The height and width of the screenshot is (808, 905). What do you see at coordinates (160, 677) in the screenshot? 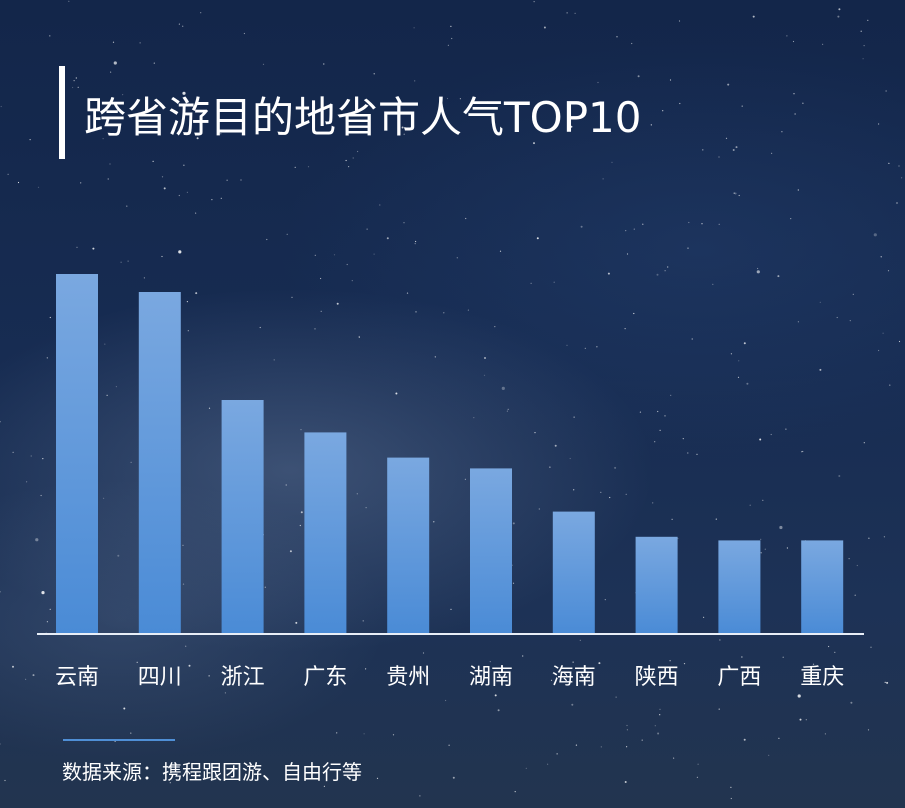
I see `x-tick-label: 四川` at bounding box center [160, 677].